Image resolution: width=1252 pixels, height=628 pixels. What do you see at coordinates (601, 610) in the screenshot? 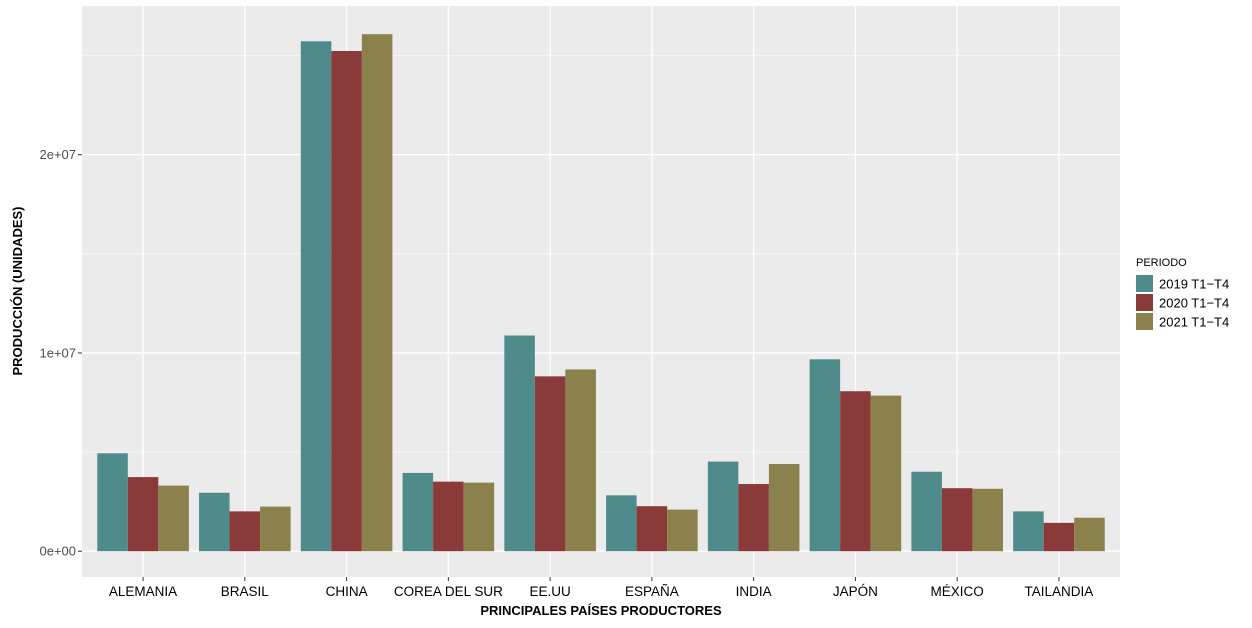
I see `x-axis-title: PRINCIPALES PAÍSES PRODUCTORES` at bounding box center [601, 610].